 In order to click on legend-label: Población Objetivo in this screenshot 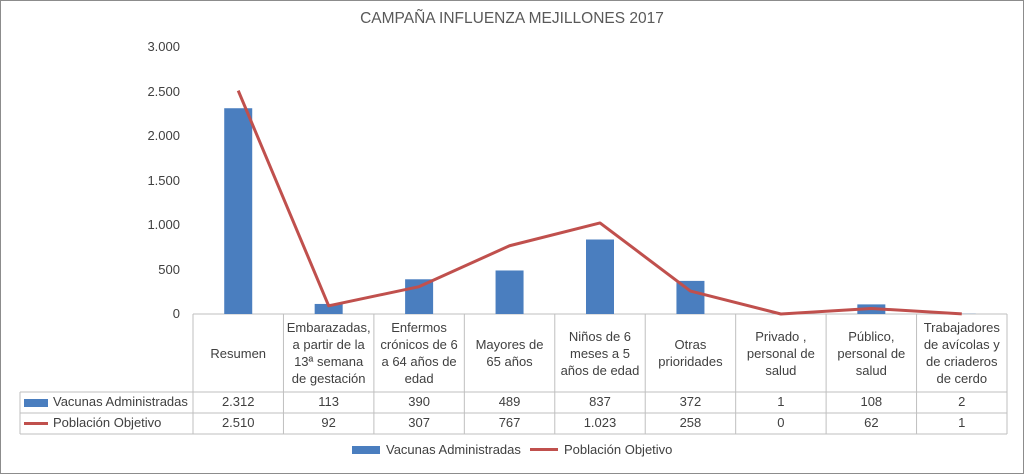, I will do `click(618, 449)`.